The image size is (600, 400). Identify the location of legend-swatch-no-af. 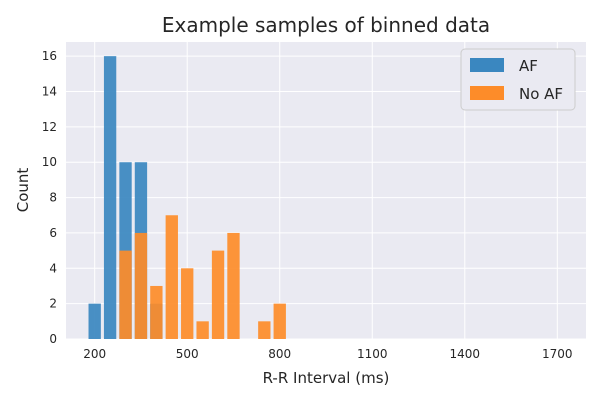
(487, 93).